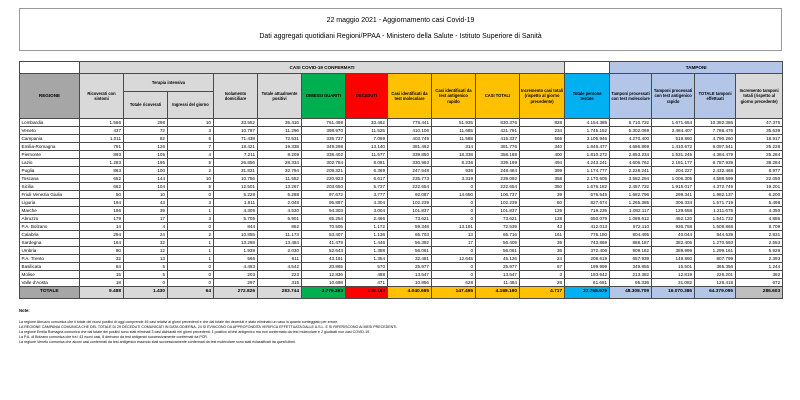 The width and height of the screenshot is (800, 400). Describe the element at coordinates (715, 194) in the screenshot. I see `value-cell: 1.982.137` at that location.